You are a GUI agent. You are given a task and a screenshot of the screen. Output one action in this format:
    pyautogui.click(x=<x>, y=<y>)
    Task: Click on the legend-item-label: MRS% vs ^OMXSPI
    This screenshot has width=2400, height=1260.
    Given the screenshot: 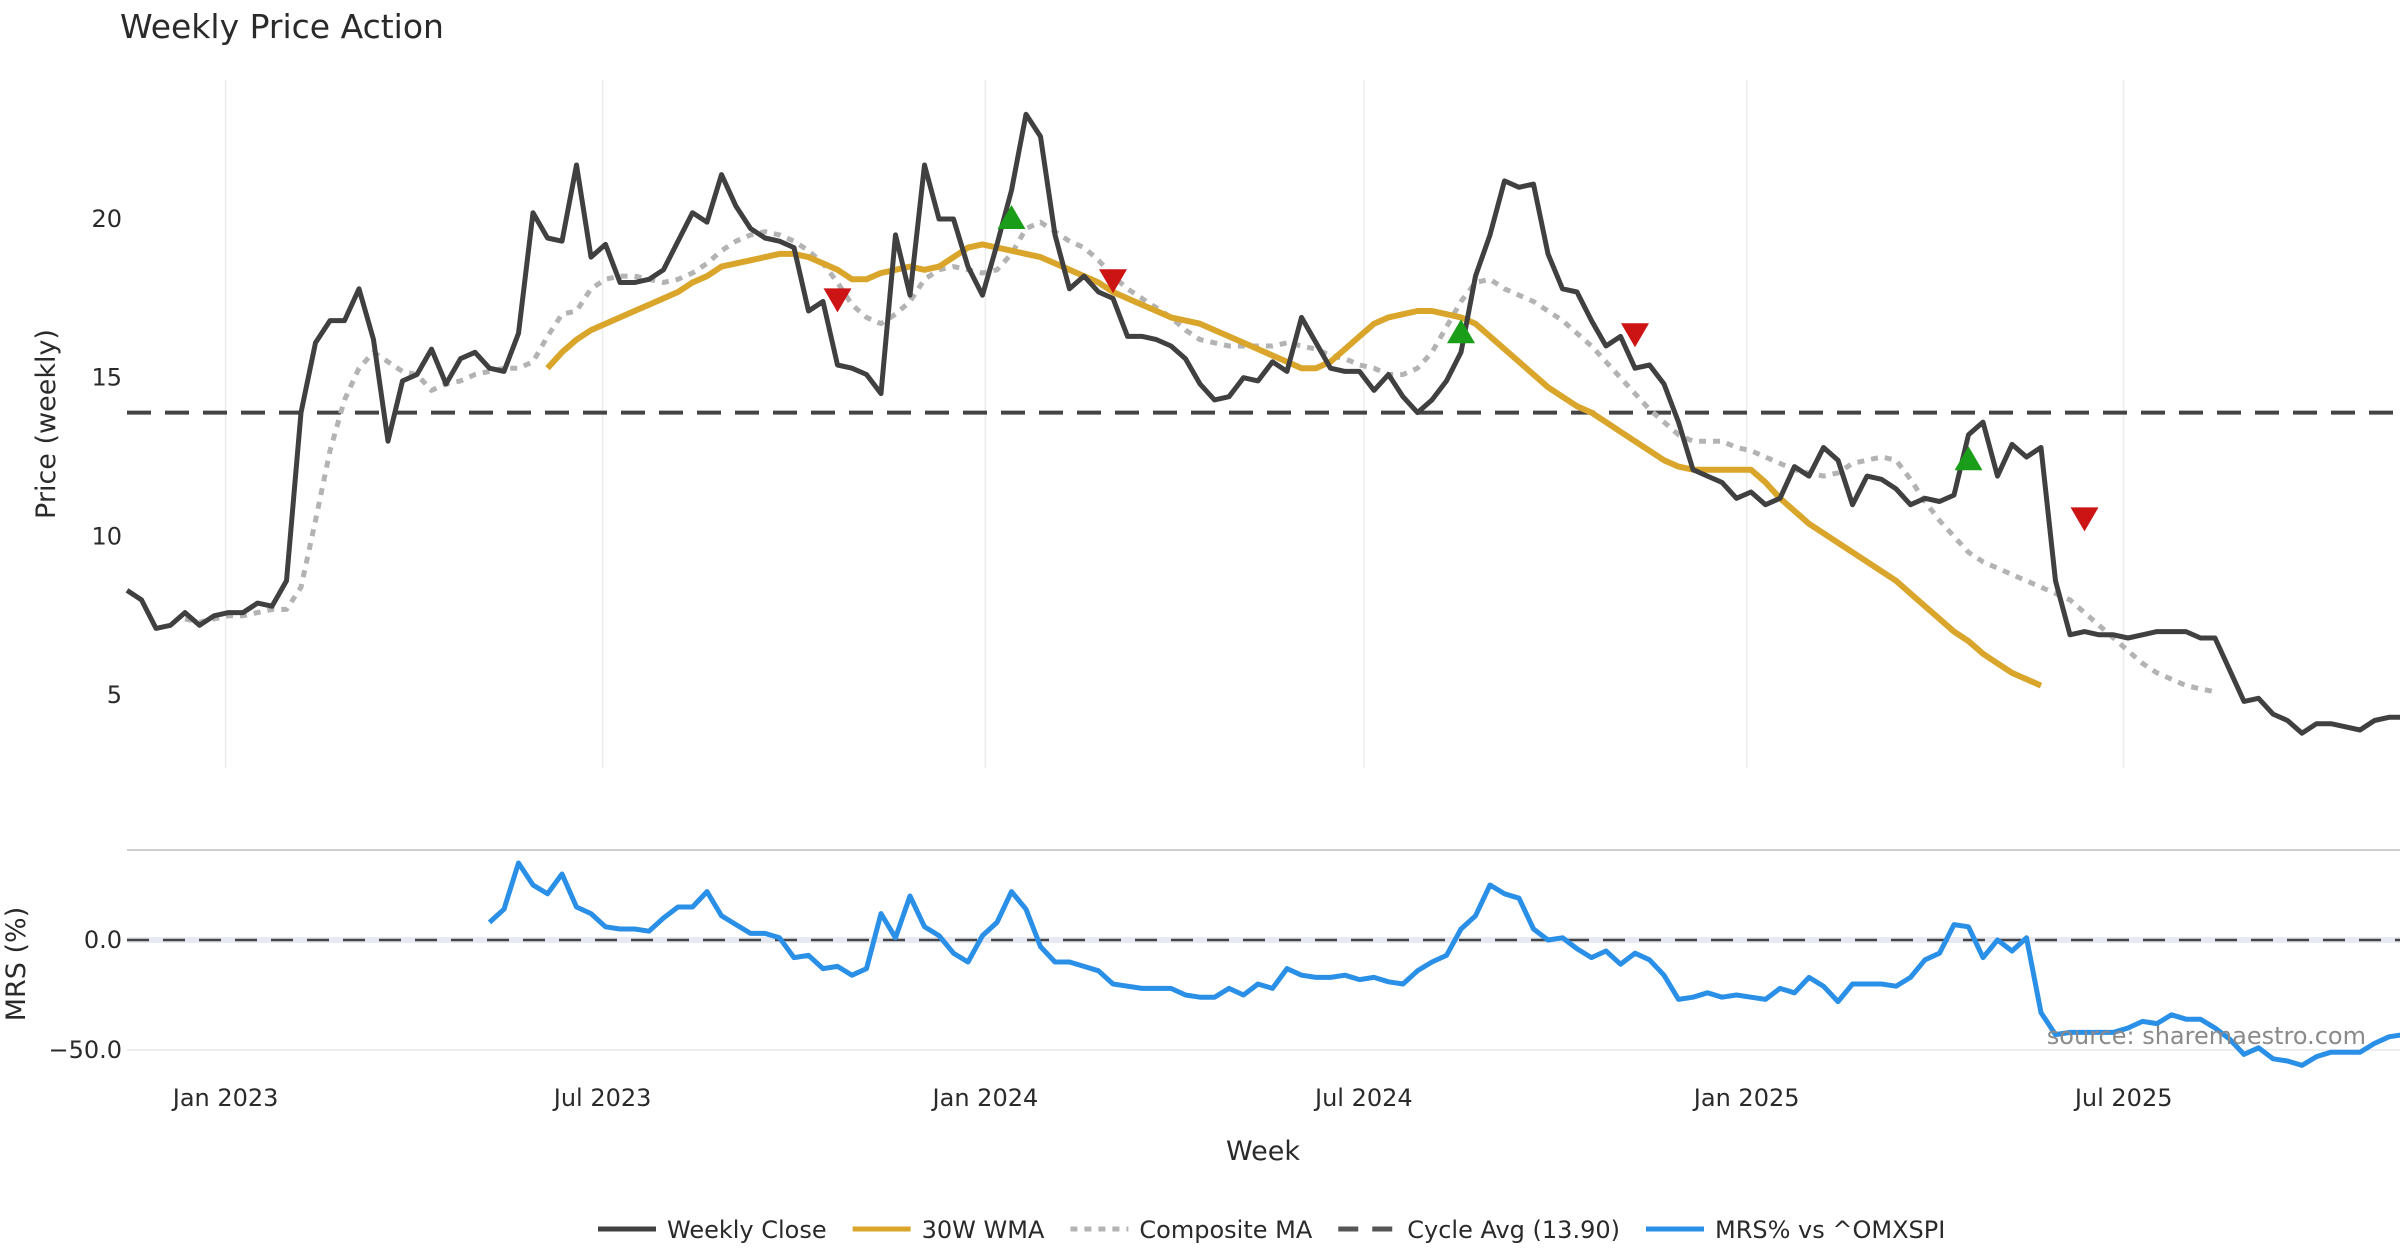 What is the action you would take?
    pyautogui.click(x=1830, y=1230)
    